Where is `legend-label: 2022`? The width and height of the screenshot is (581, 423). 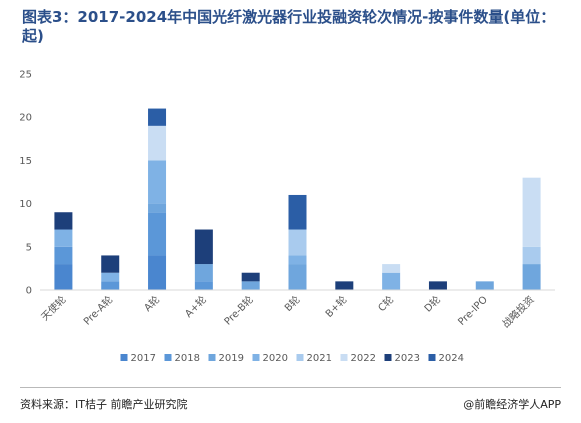 legend-label: 2022 is located at coordinates (363, 358).